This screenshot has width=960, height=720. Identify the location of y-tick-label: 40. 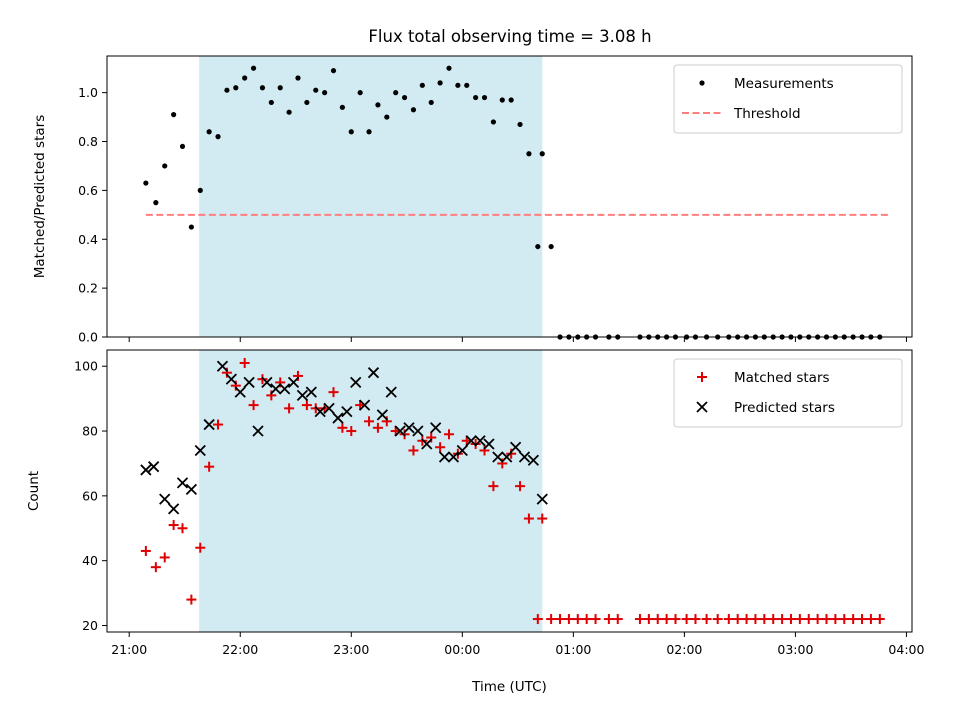
(90, 560).